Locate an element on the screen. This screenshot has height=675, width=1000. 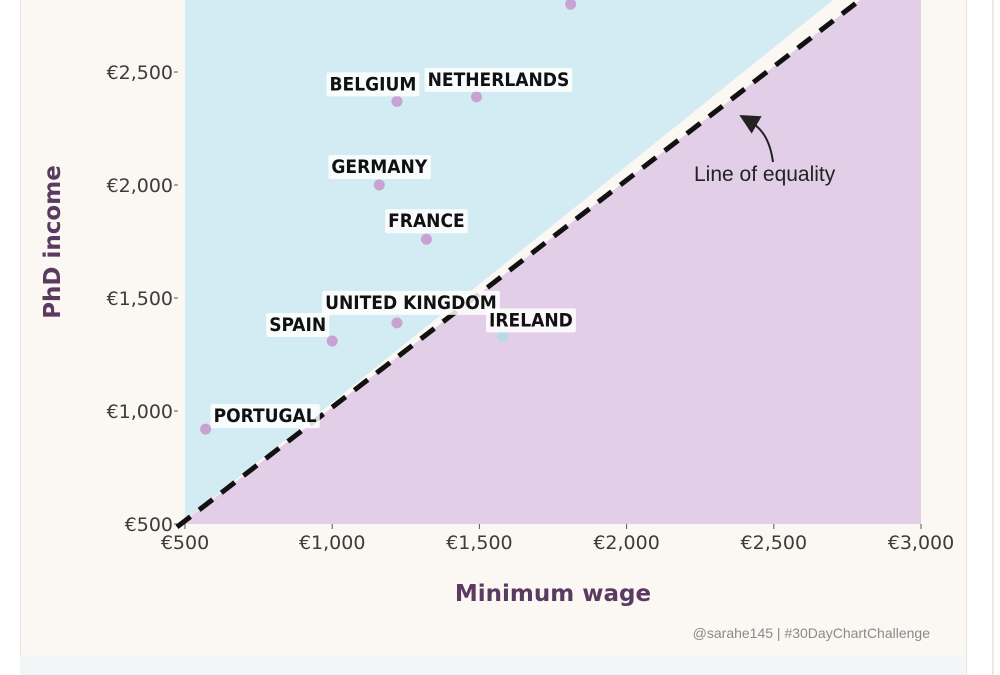
x-tick-label: €3,000 is located at coordinates (921, 543).